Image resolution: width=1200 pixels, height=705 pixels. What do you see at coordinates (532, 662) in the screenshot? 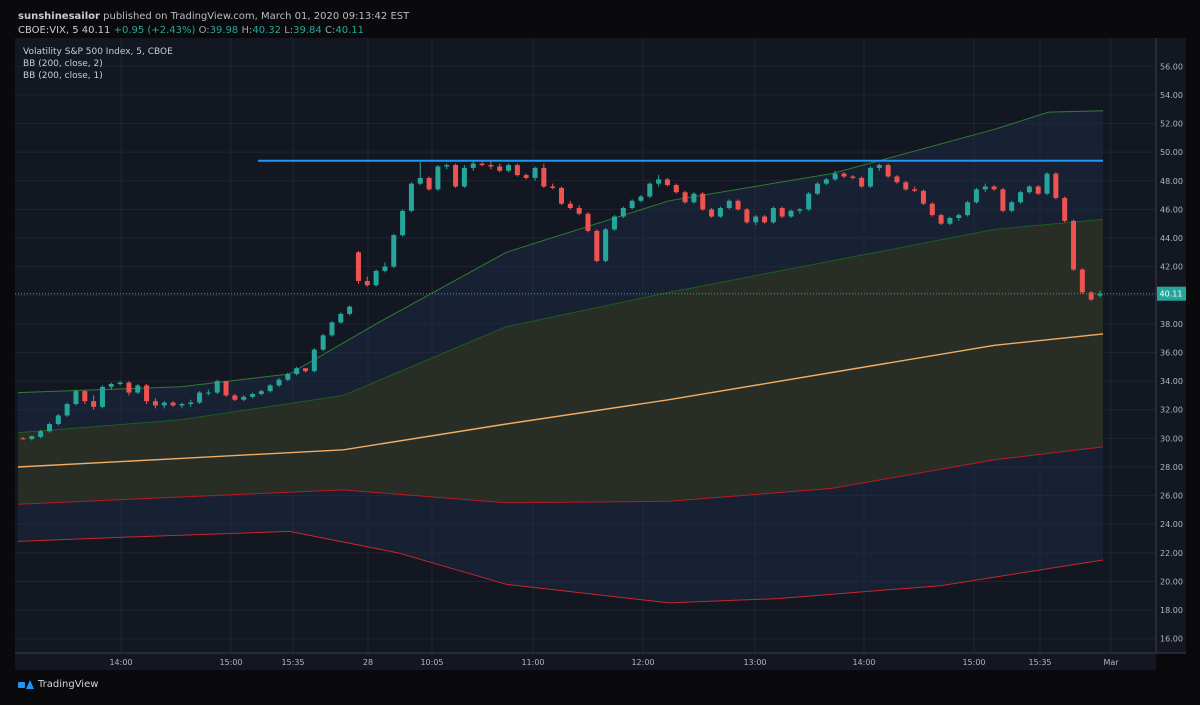
I see `x-tick-5: 11:00` at bounding box center [532, 662].